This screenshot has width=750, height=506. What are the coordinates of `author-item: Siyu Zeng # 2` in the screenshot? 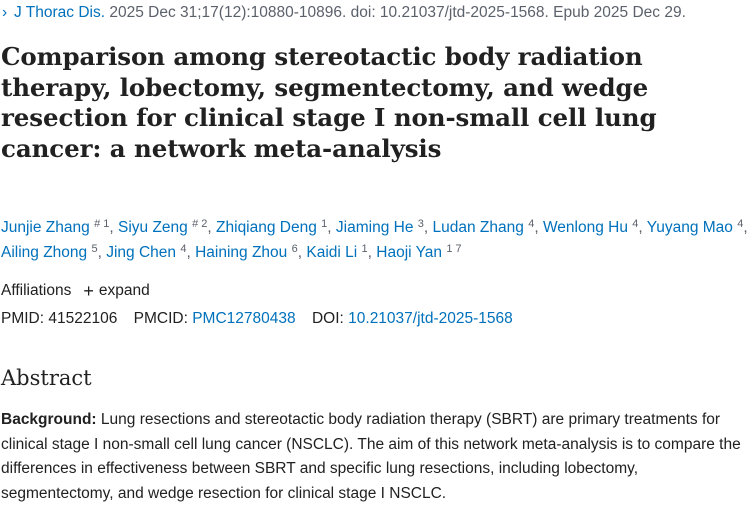 It's located at (163, 227).